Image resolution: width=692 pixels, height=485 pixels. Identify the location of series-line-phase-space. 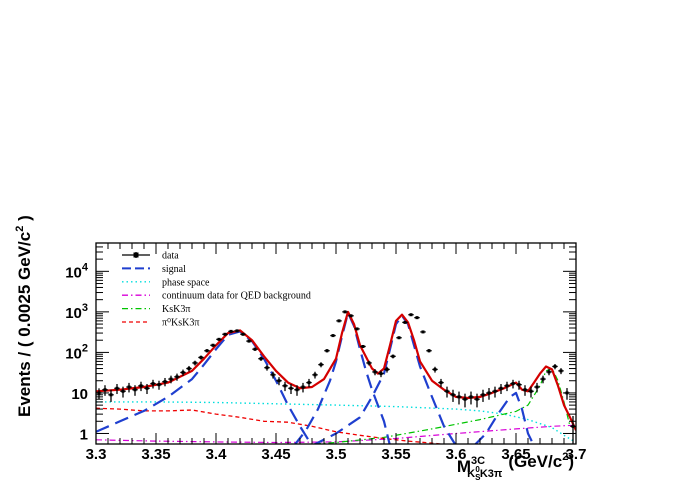
(336, 422).